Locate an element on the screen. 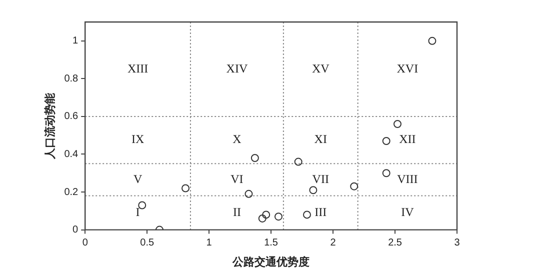 This screenshot has height=279, width=553. annotation: V is located at coordinates (137, 179).